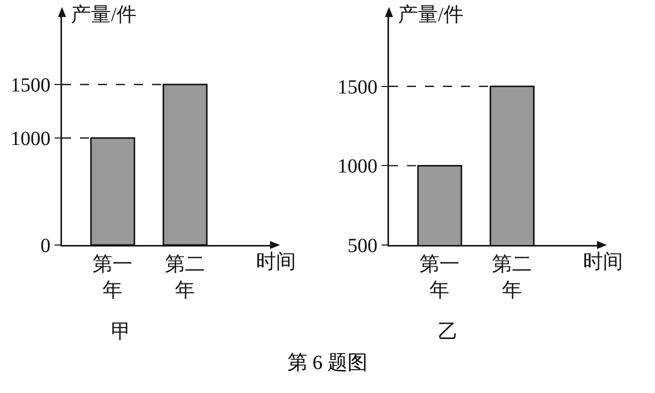  What do you see at coordinates (448, 332) in the screenshot?
I see `text: 乙` at bounding box center [448, 332].